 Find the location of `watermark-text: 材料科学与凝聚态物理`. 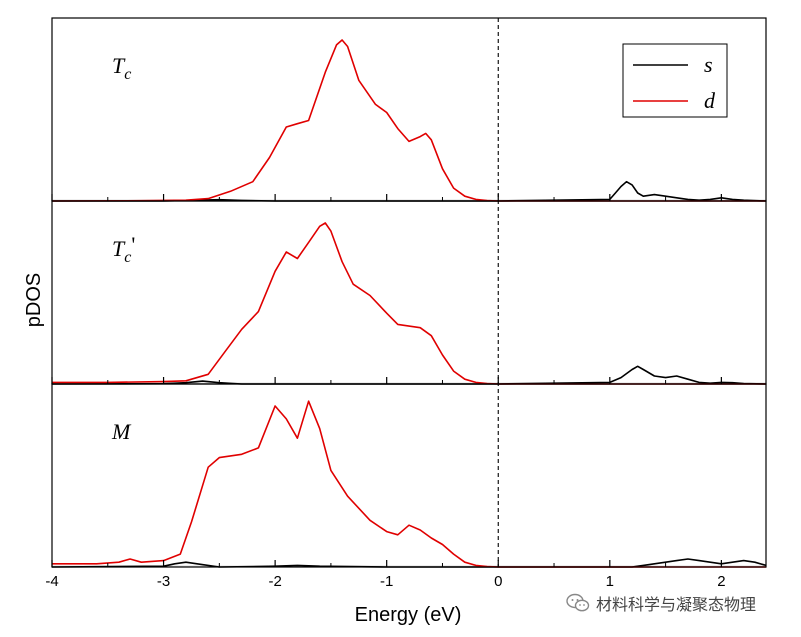

watermark-text: 材料科学与凝聚态物理 is located at coordinates (676, 604).